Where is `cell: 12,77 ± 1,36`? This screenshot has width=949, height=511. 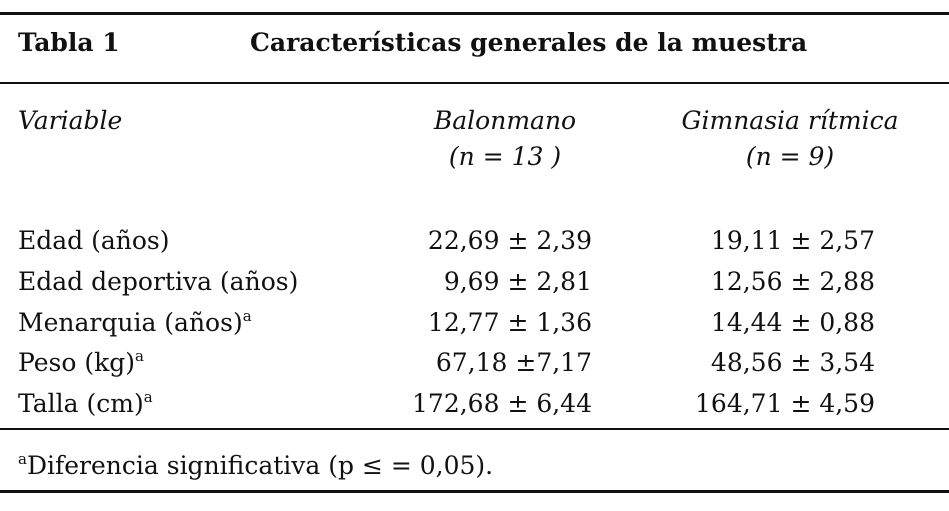 cell: 12,77 ± 1,36 is located at coordinates (509, 322).